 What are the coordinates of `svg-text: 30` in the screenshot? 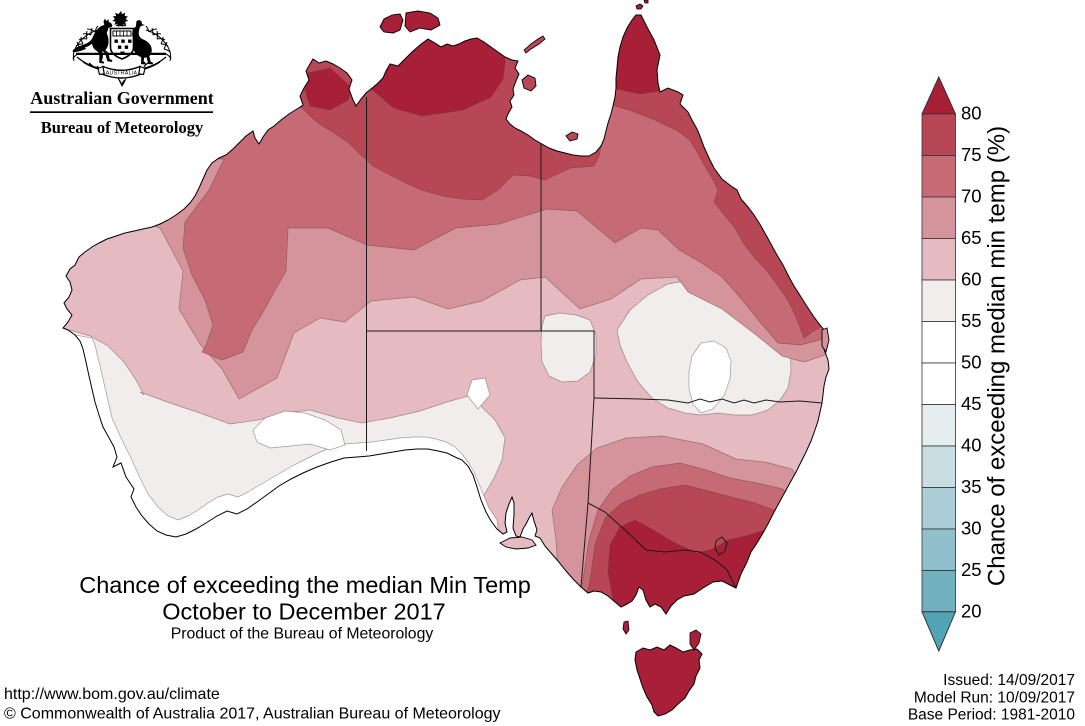 It's located at (971, 528).